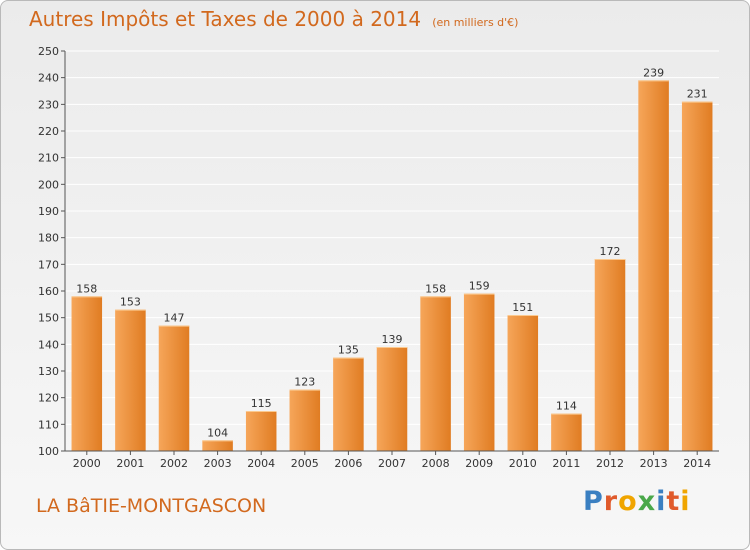  Describe the element at coordinates (304, 382) in the screenshot. I see `data-label: 123` at that location.